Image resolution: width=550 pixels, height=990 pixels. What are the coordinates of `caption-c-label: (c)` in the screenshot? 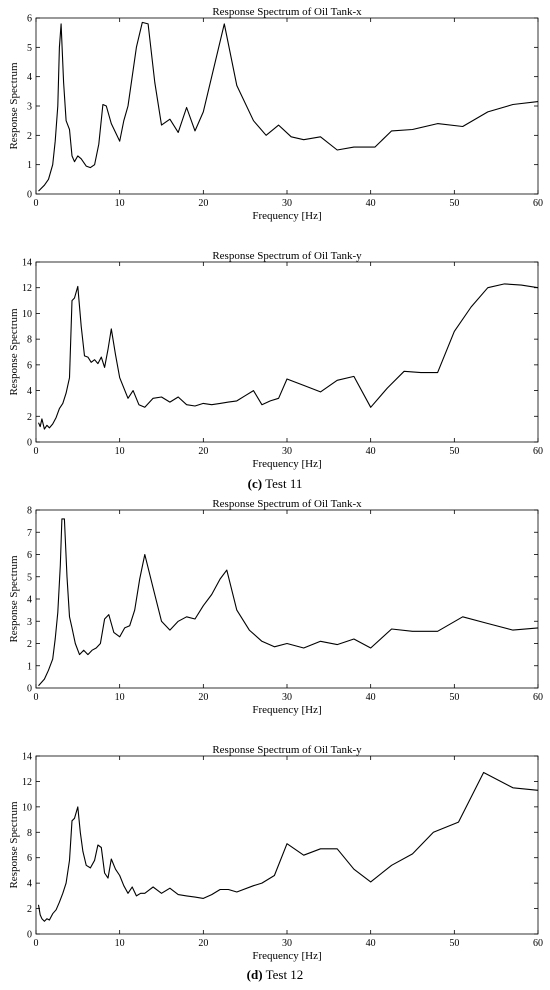 It's located at (255, 483).